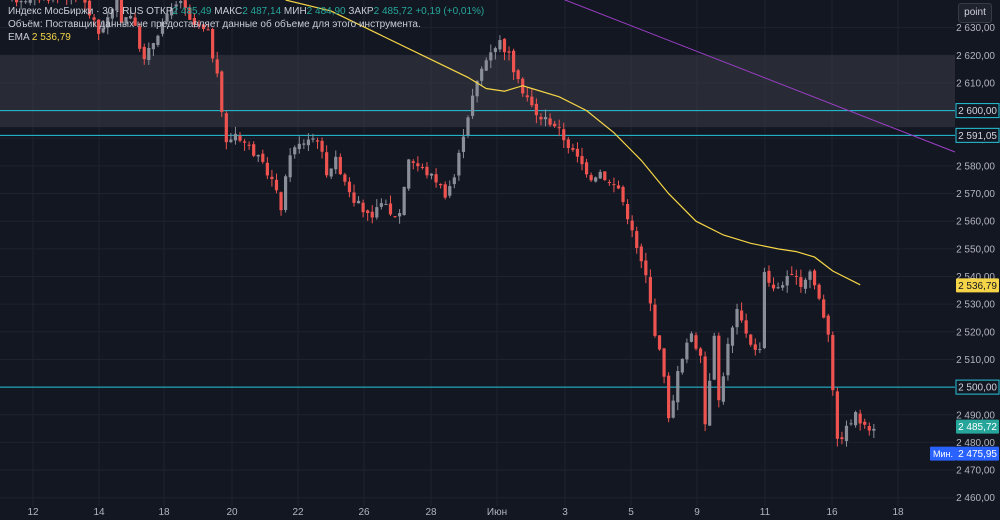  What do you see at coordinates (975, 166) in the screenshot?
I see `y-tick-label: 2 580,00` at bounding box center [975, 166].